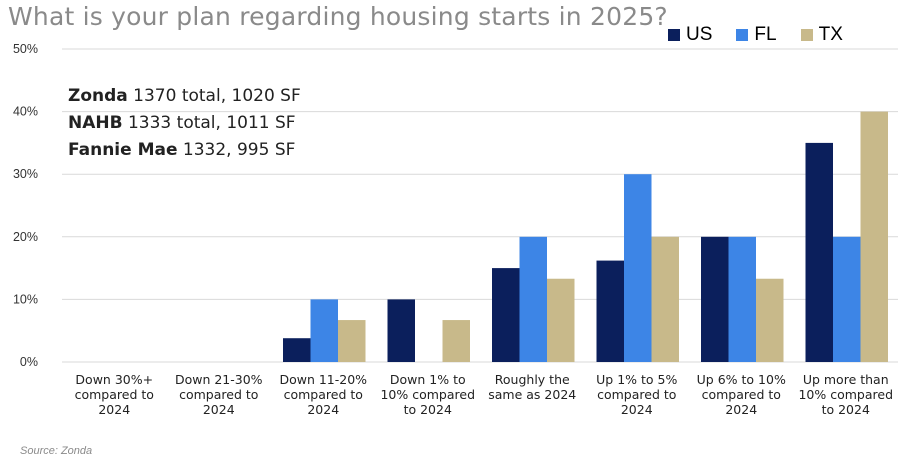  I want to click on annotation-fannie-mae-name: Fannie Mae, so click(123, 150).